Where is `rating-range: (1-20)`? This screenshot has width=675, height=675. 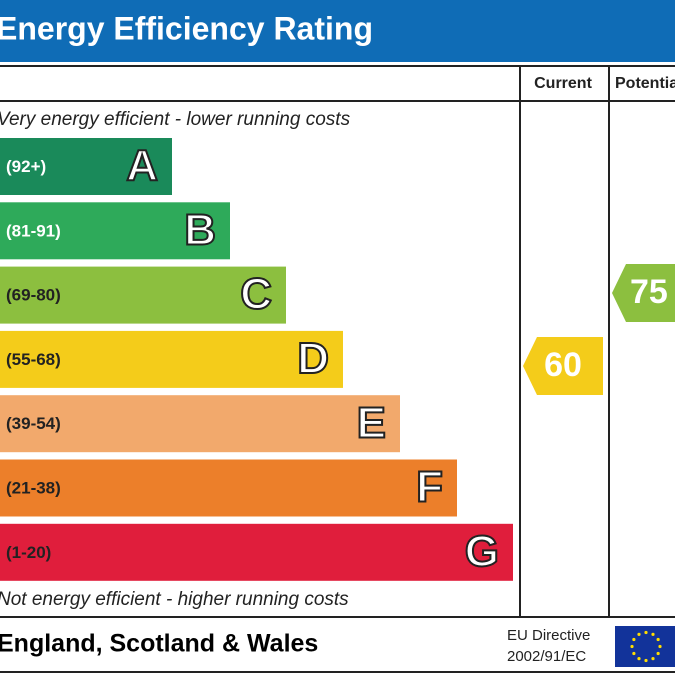 rating-range: (1-20) is located at coordinates (28, 552).